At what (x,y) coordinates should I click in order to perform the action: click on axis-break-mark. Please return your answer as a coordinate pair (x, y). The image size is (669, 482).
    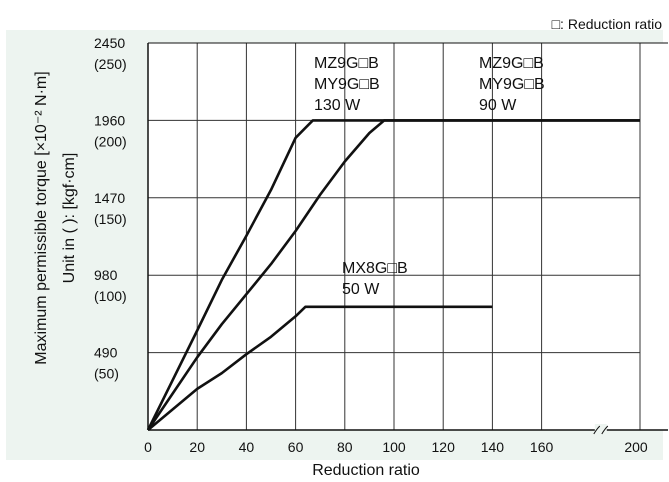
    Looking at the image, I should click on (601, 430).